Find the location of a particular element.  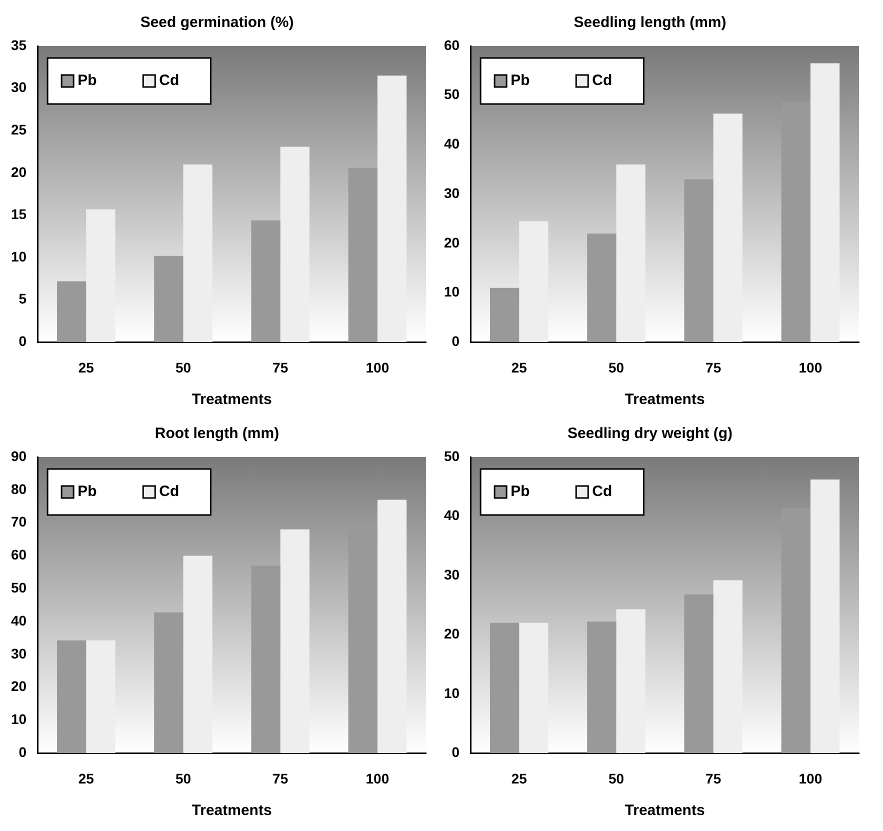

y-tick-label: 5 is located at coordinates (22, 298).